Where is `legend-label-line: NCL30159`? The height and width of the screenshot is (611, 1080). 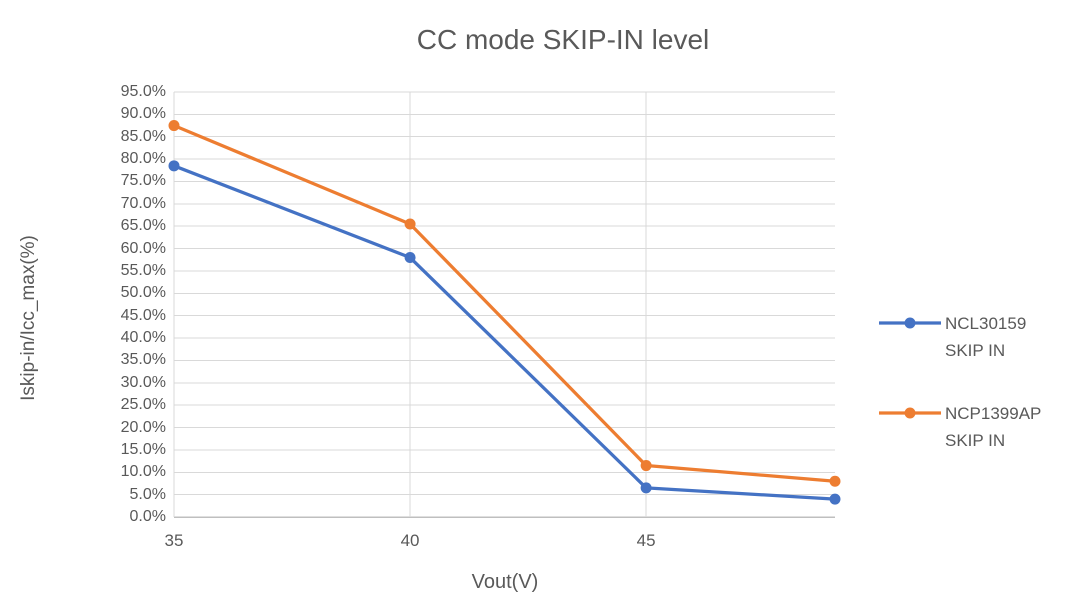 legend-label-line: NCL30159 is located at coordinates (986, 323).